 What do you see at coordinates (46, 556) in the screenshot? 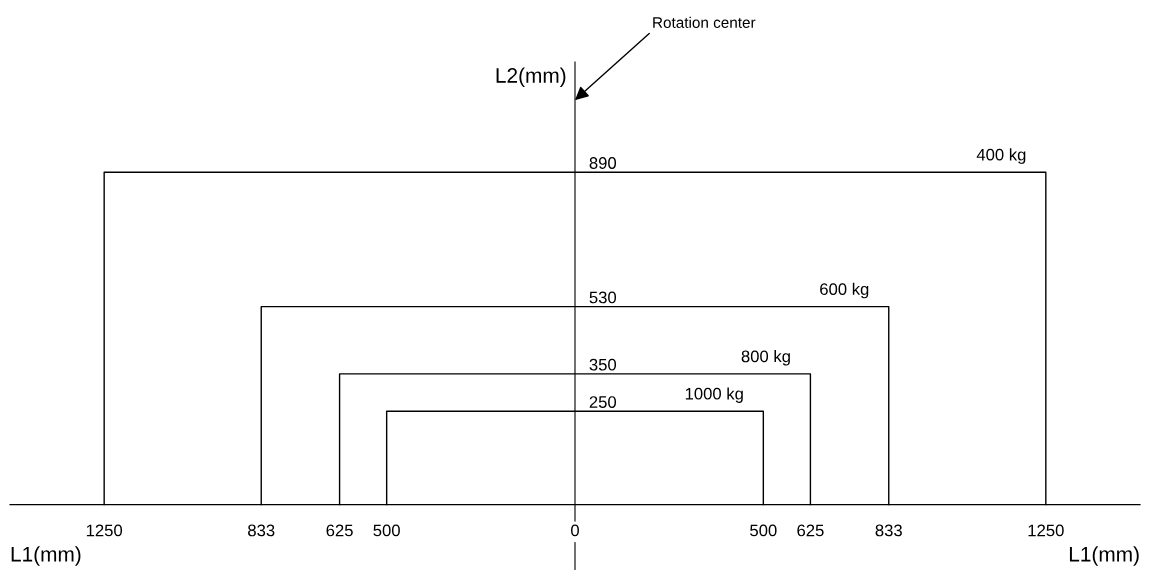
I see `x-axis-title: L1(mm)` at bounding box center [46, 556].